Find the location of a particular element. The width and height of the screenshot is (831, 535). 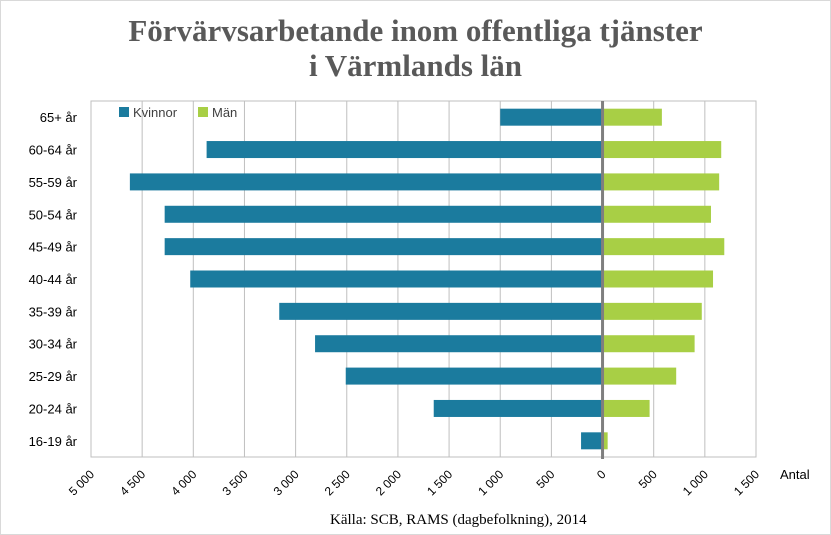

chart-title-line2: i Värmlands län is located at coordinates (415, 65).